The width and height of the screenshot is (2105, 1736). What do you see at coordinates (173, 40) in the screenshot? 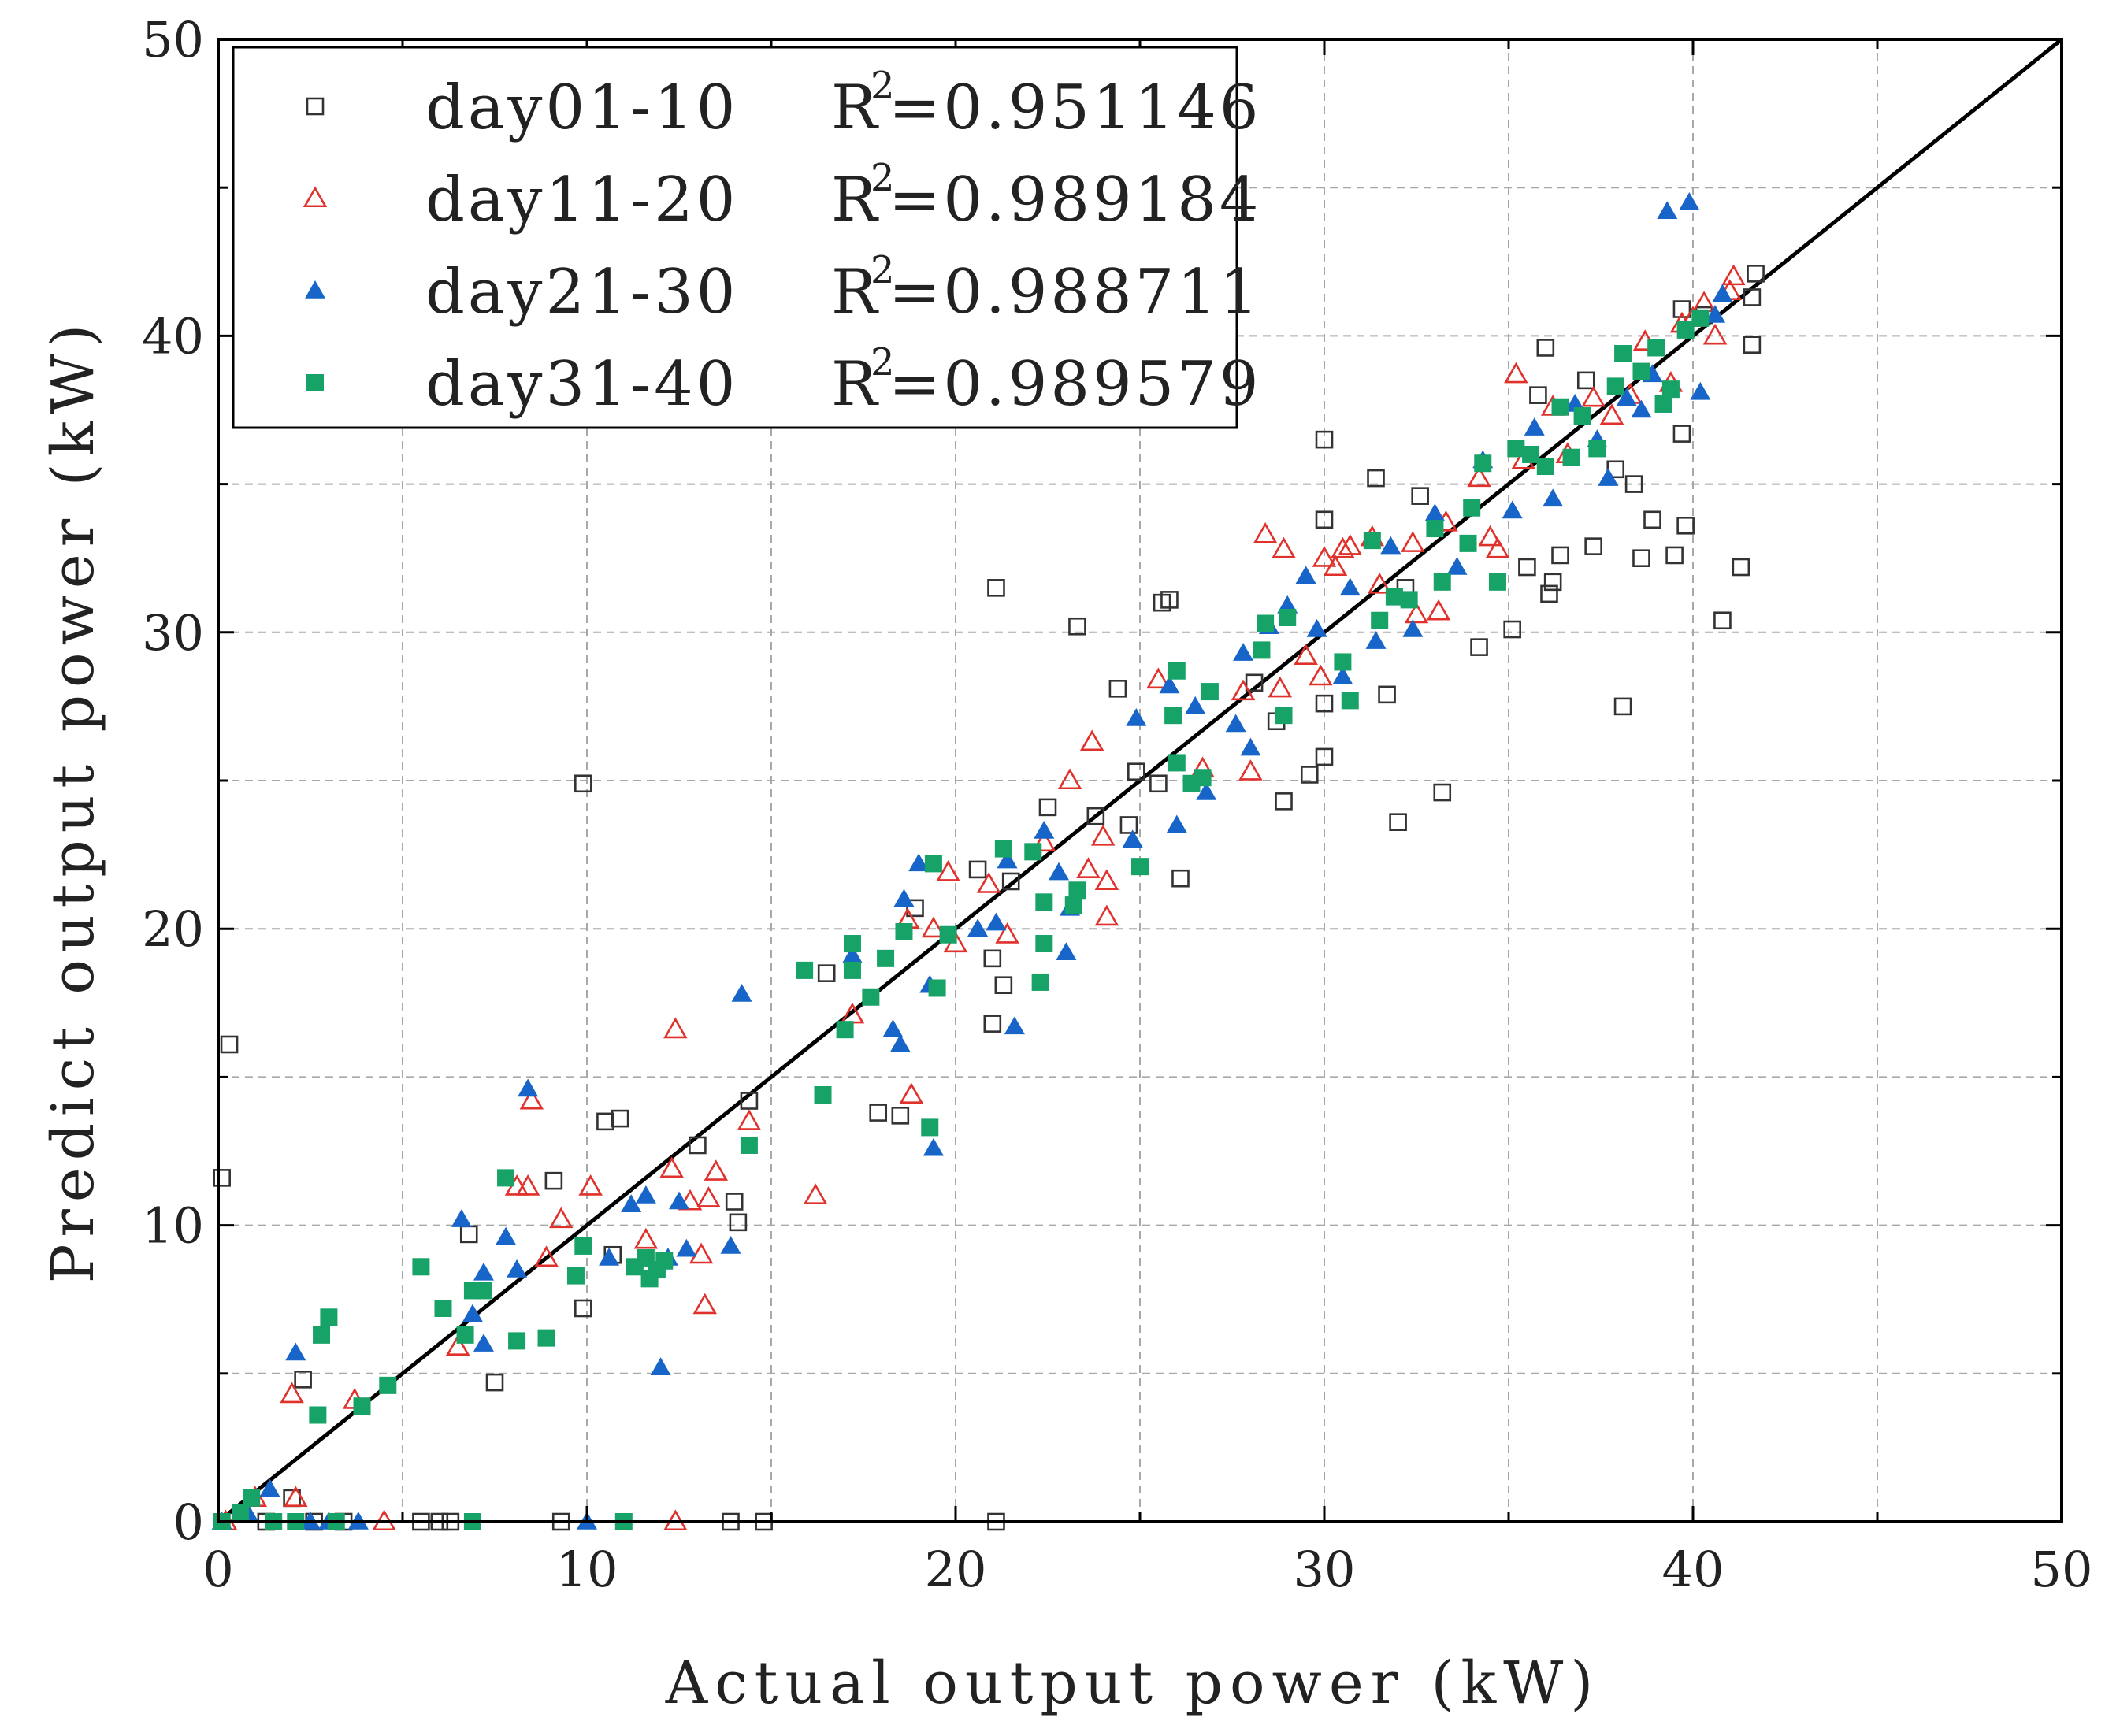
I see `y-tick-label: 50` at bounding box center [173, 40].